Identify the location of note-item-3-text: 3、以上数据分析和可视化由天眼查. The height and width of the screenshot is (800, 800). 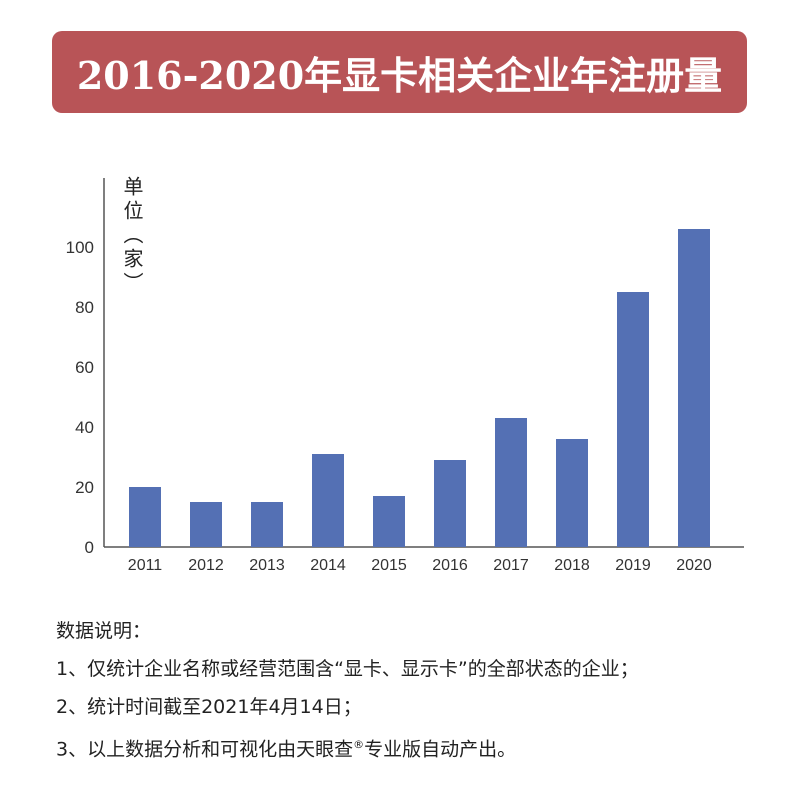
(205, 749).